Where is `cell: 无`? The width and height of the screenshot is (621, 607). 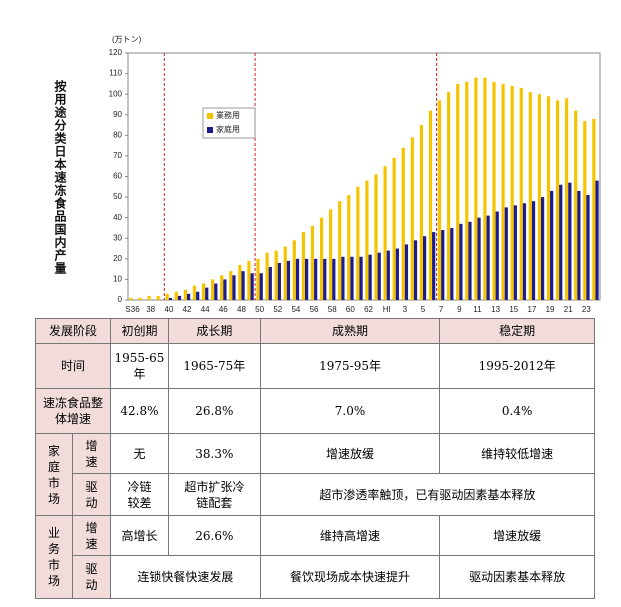 cell: 无 is located at coordinates (139, 453).